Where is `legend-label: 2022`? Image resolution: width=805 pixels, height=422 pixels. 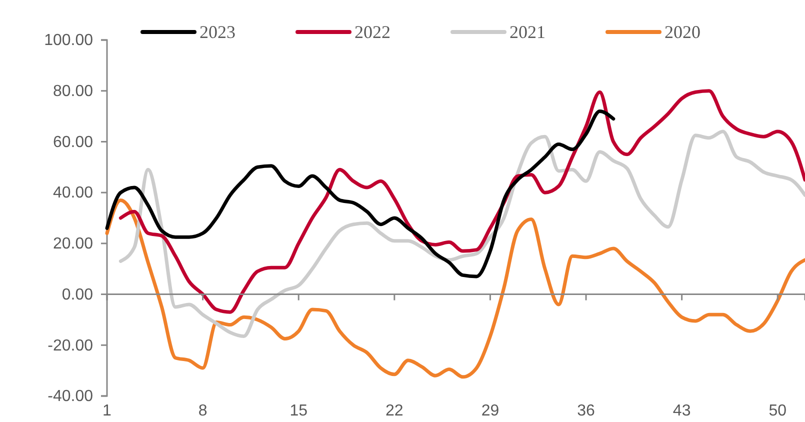 legend-label: 2022 is located at coordinates (372, 32).